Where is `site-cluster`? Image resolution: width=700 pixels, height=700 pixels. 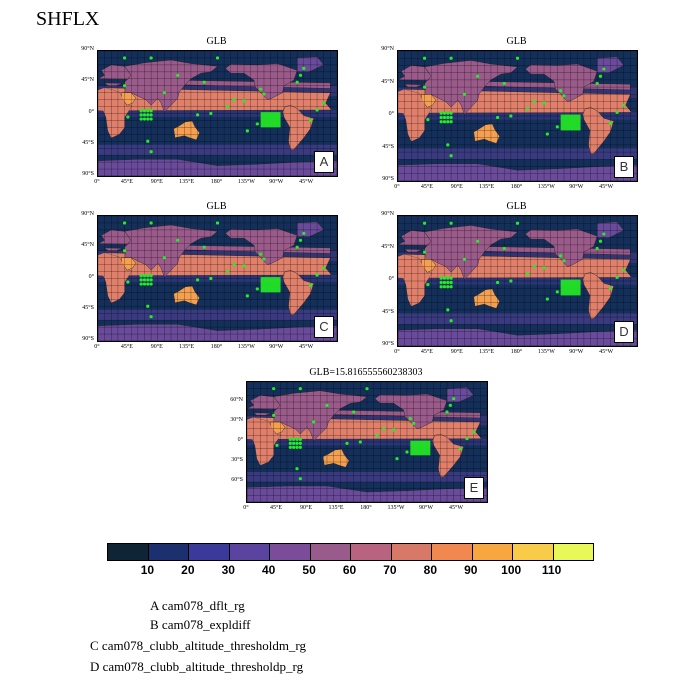 site-cluster is located at coordinates (570, 287).